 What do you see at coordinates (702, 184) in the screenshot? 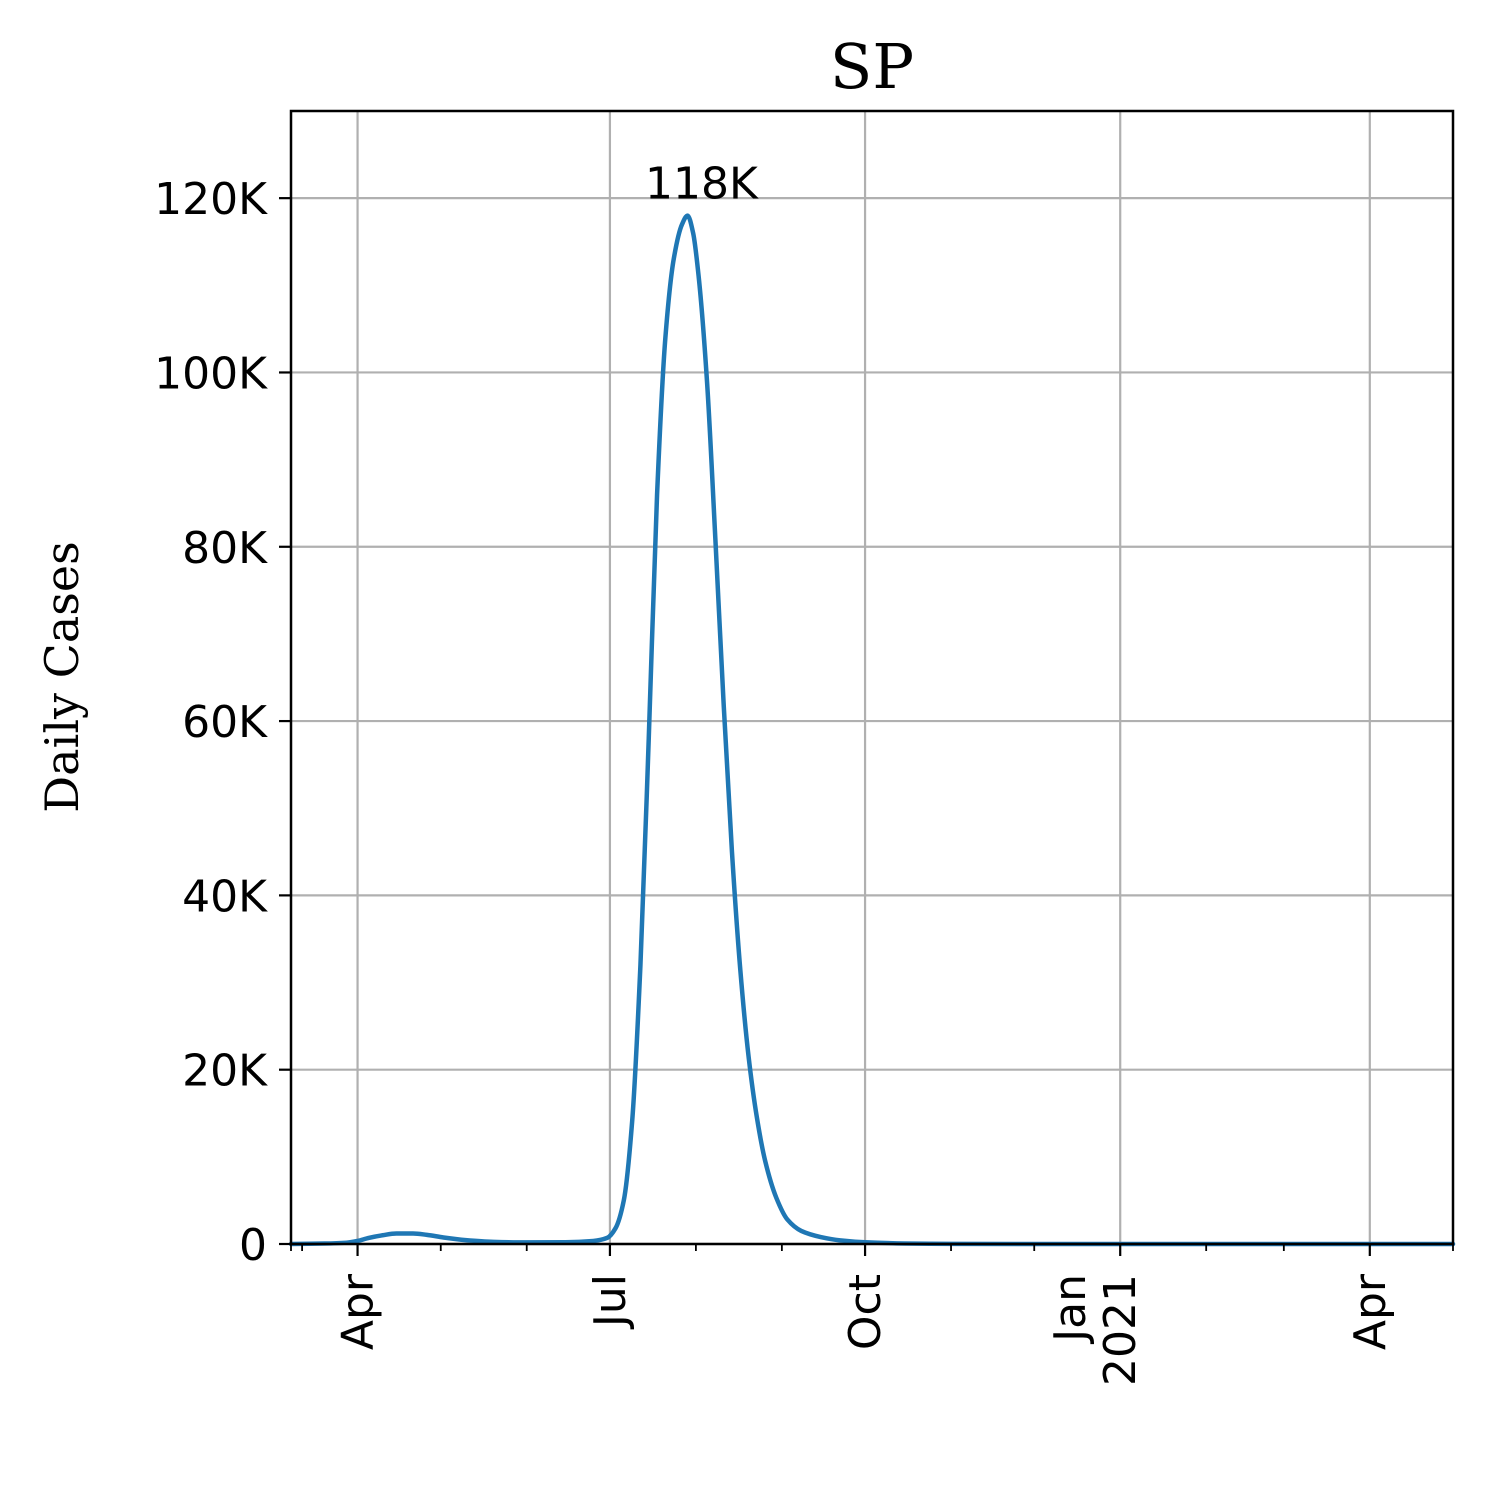
I see `peak-annotation: 118K` at bounding box center [702, 184].